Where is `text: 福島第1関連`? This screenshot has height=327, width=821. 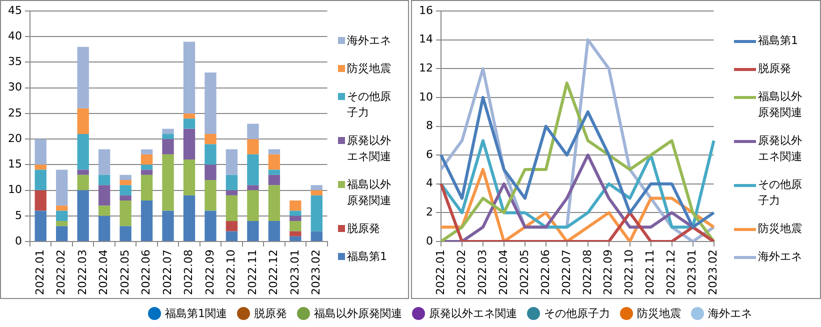 text: 福島第1関連 is located at coordinates (196, 313).